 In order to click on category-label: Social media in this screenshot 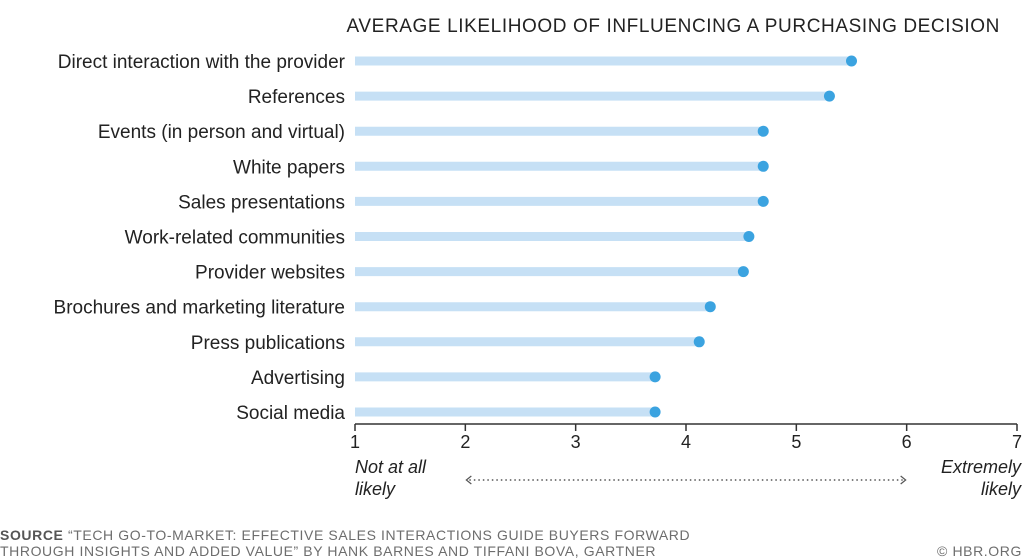, I will do `click(290, 413)`.